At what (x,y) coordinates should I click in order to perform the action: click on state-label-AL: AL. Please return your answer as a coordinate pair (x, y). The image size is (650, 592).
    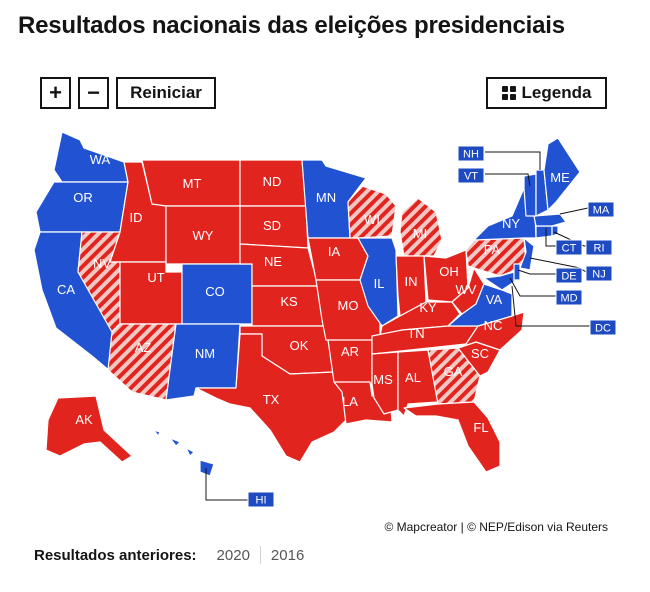
    Looking at the image, I should click on (413, 377).